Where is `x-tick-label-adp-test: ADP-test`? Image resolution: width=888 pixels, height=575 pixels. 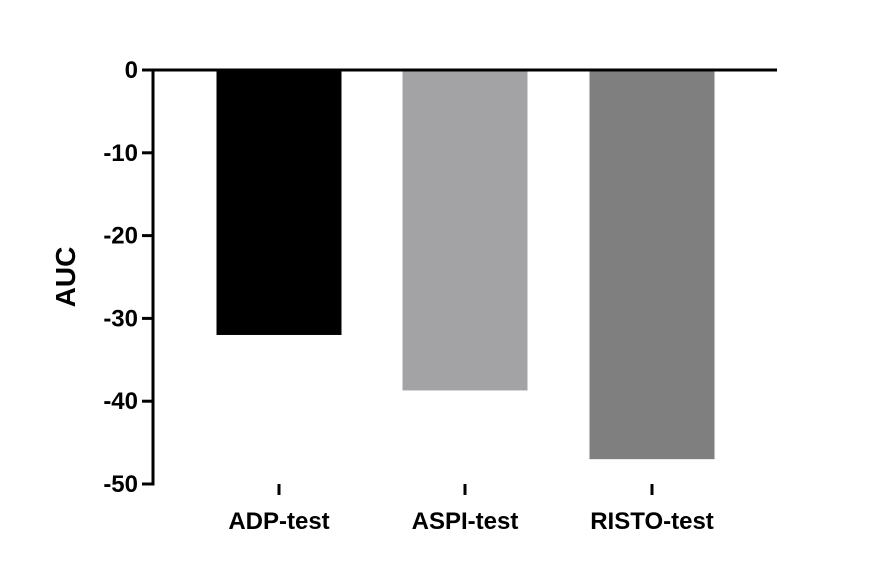 x-tick-label-adp-test: ADP-test is located at coordinates (278, 521).